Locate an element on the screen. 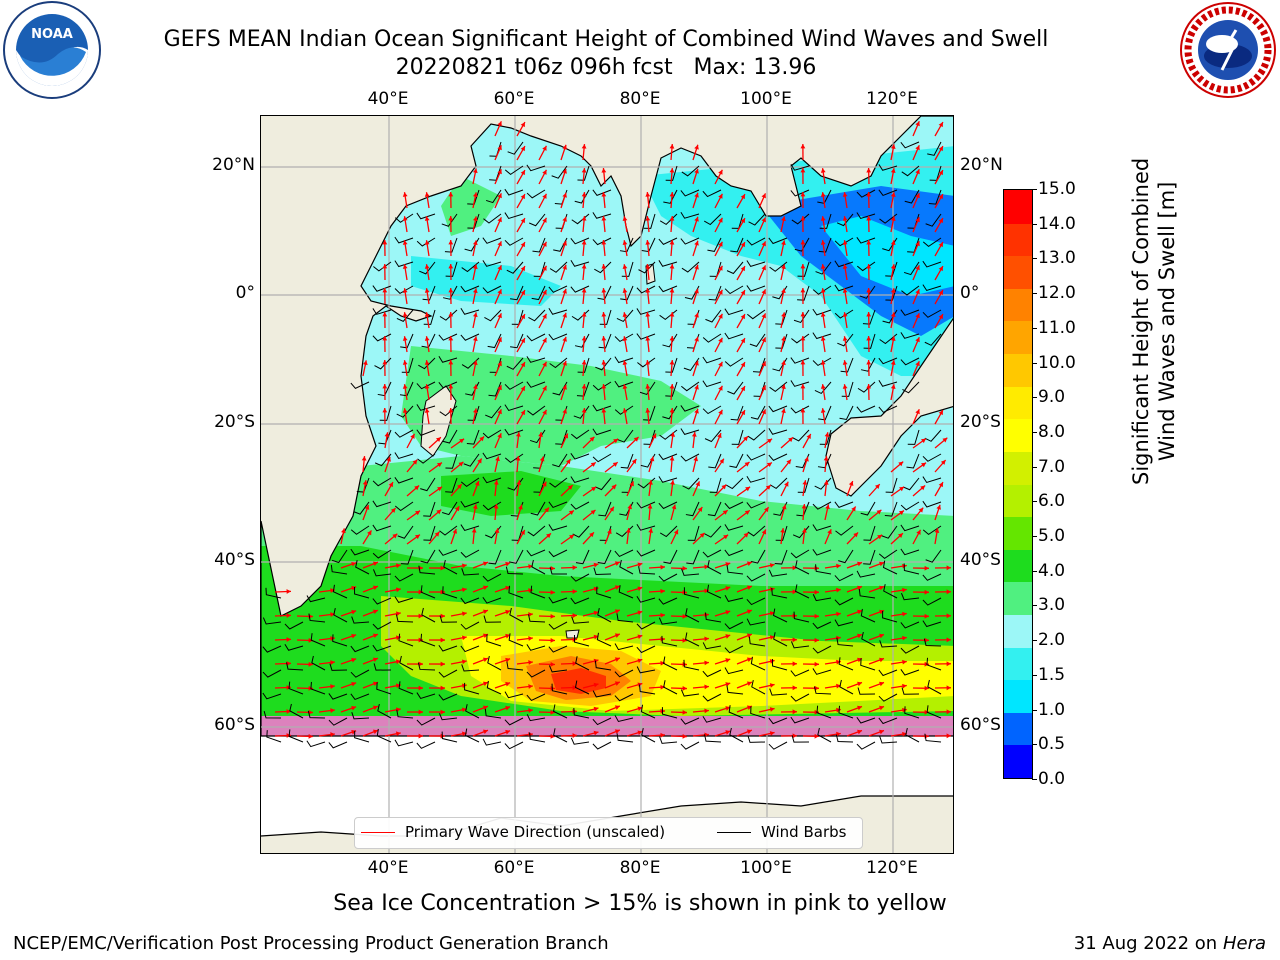 This screenshot has width=1280, height=960. lat-tick-left: 60°S is located at coordinates (234, 725).